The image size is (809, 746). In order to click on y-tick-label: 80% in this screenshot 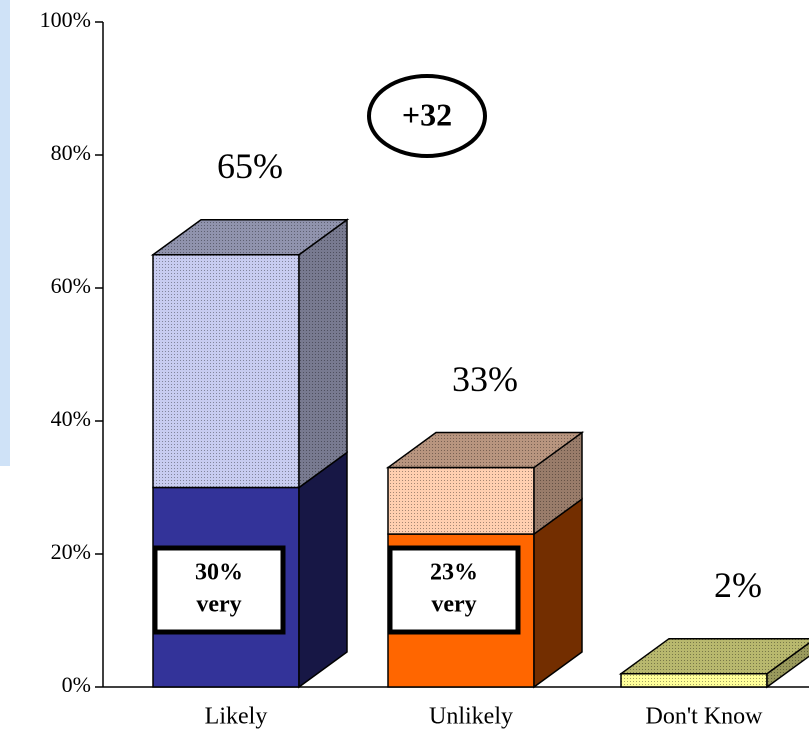, I will do `click(71, 152)`.